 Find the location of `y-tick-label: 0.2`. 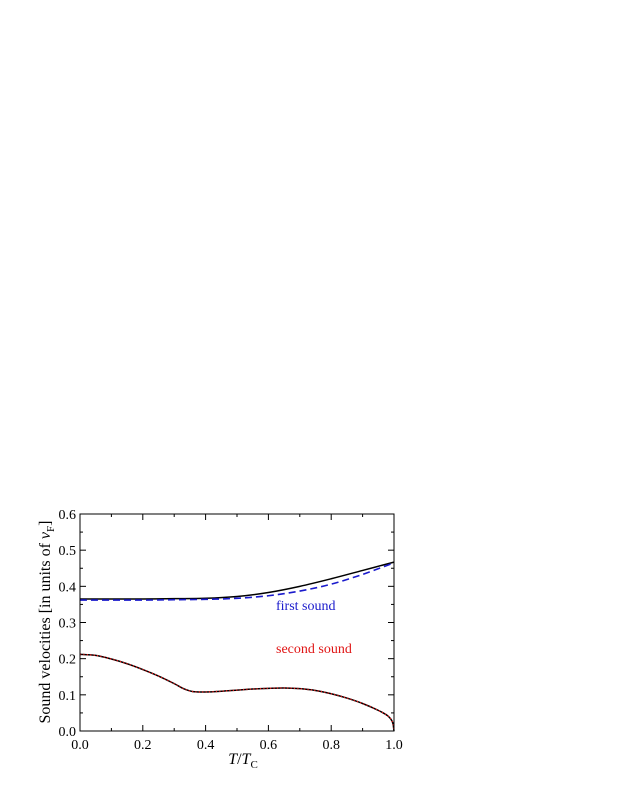

y-tick-label: 0.2 is located at coordinates (68, 660).